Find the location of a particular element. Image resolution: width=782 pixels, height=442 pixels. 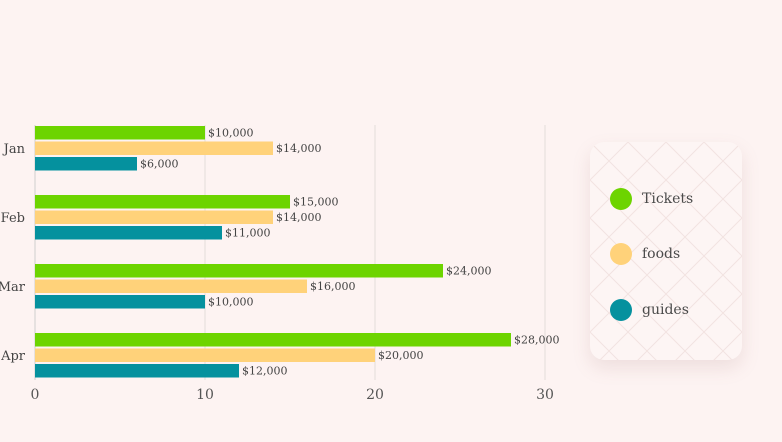

legend-label-tickets: Tickets is located at coordinates (668, 199).